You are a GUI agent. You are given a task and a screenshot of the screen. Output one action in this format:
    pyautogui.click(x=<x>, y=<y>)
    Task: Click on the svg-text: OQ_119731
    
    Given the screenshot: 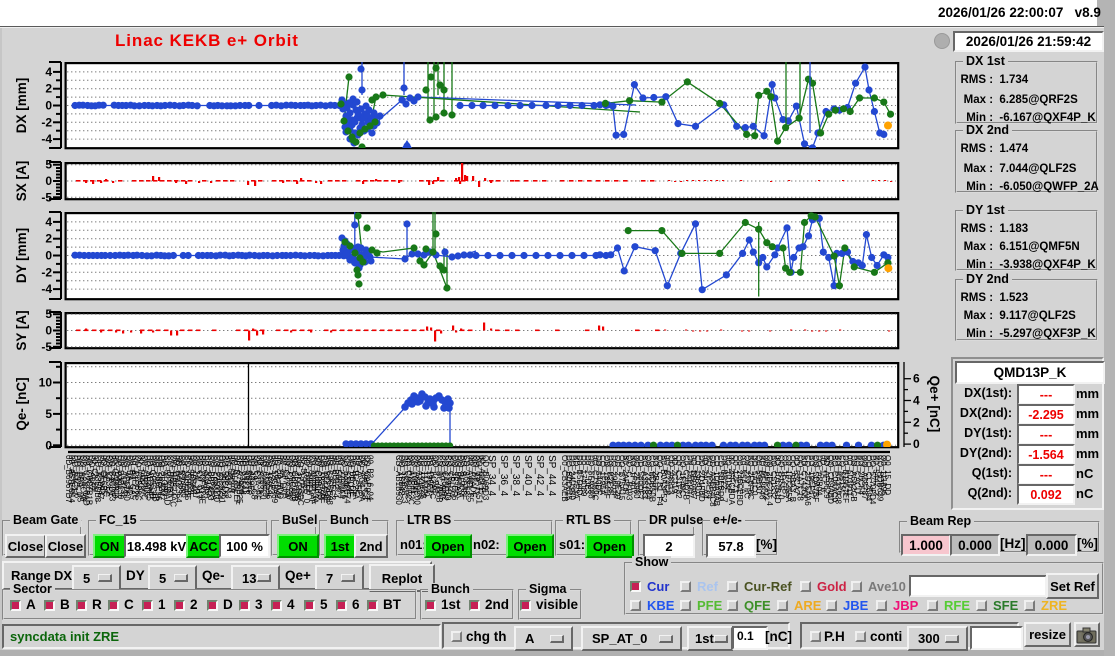 What is the action you would take?
    pyautogui.click(x=123, y=477)
    